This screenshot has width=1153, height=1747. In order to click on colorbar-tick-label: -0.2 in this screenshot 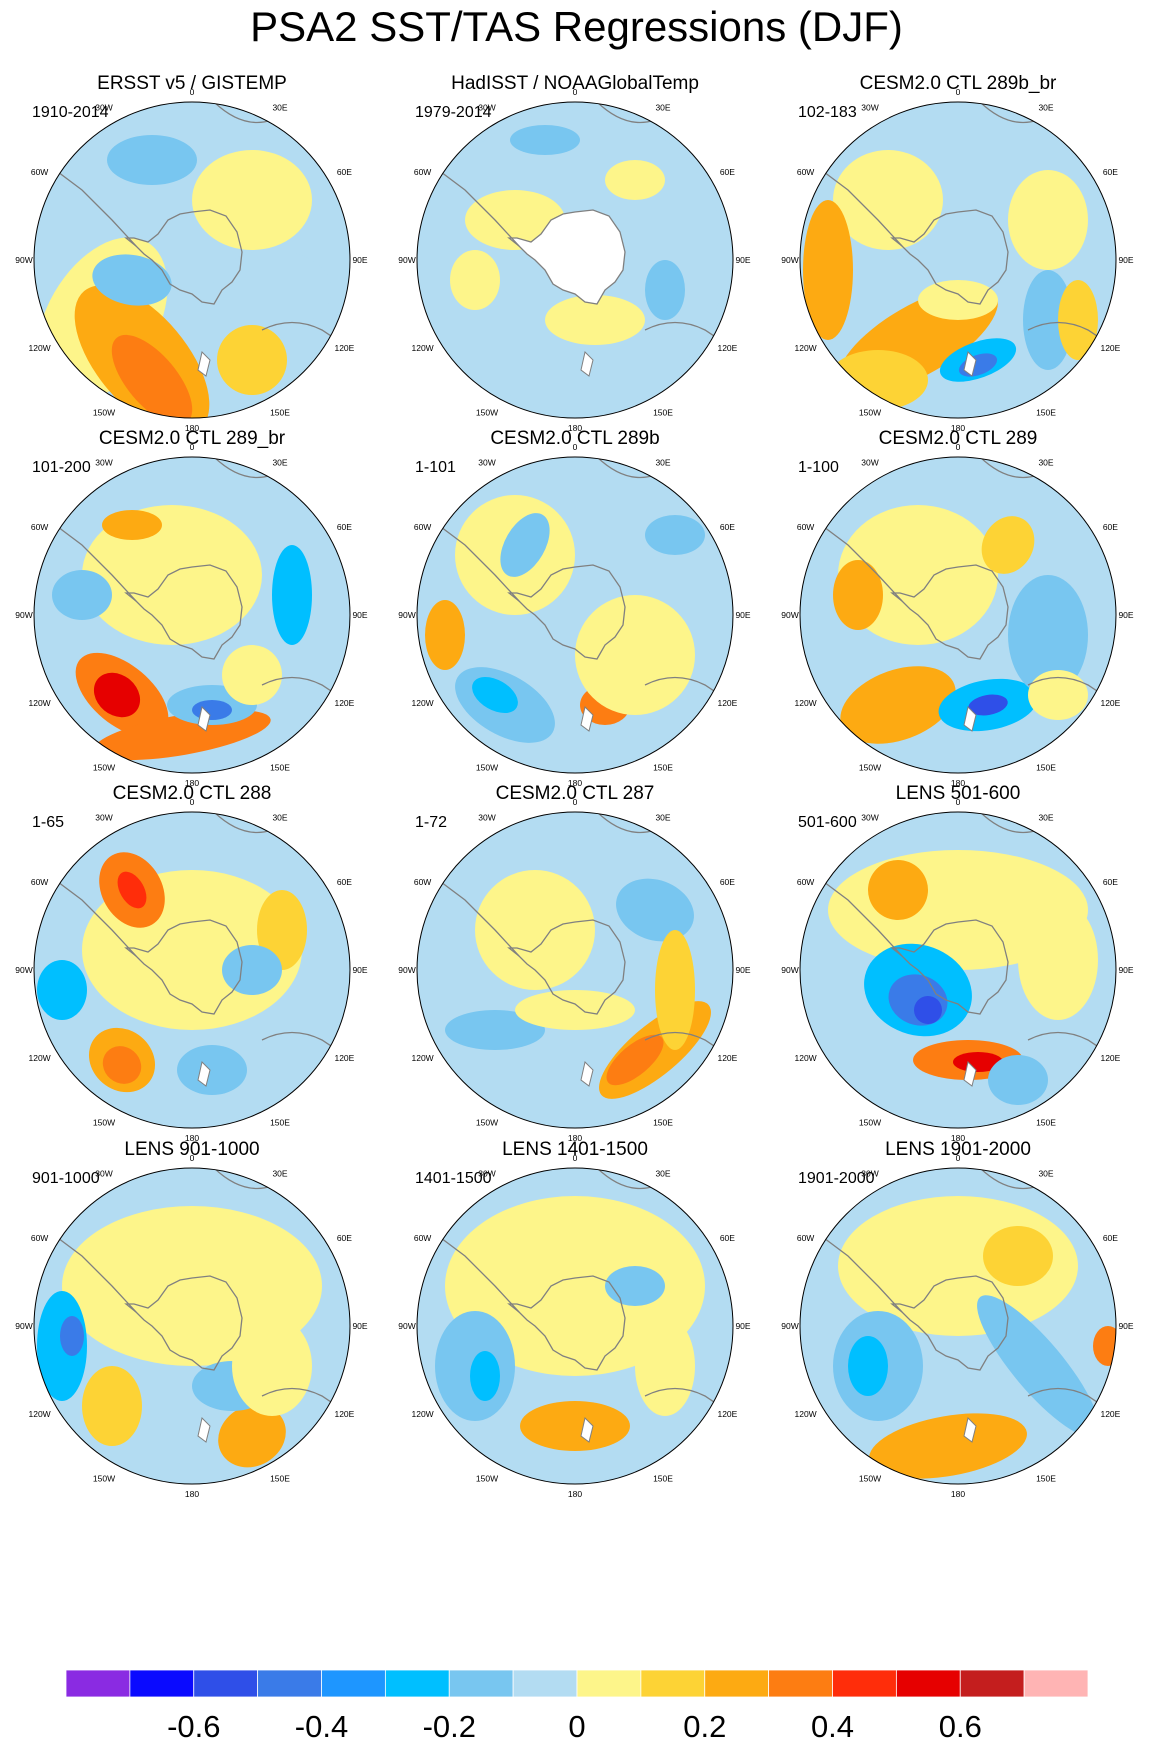, I will do `click(449, 1725)`.